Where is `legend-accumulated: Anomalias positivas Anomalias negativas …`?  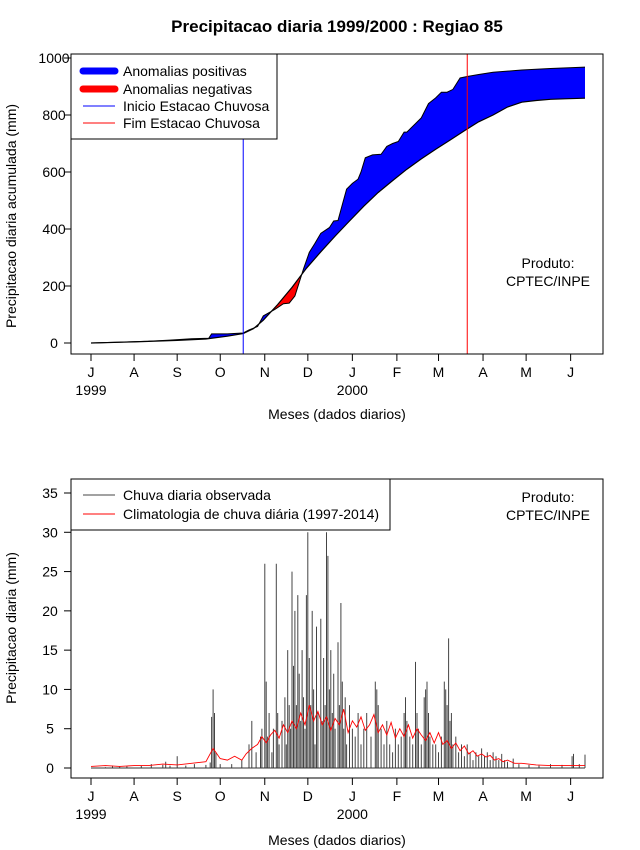 legend-accumulated: Anomalias positivas Anomalias negativas … is located at coordinates (174, 96).